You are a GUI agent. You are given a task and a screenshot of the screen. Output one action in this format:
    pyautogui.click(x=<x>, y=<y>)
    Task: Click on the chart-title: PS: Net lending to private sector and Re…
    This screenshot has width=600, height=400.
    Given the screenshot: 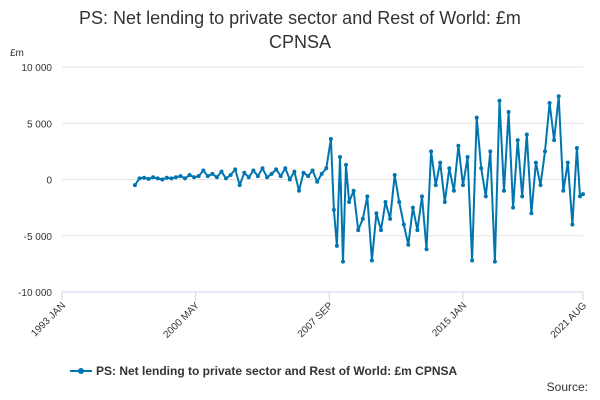 What is the action you would take?
    pyautogui.click(x=300, y=30)
    